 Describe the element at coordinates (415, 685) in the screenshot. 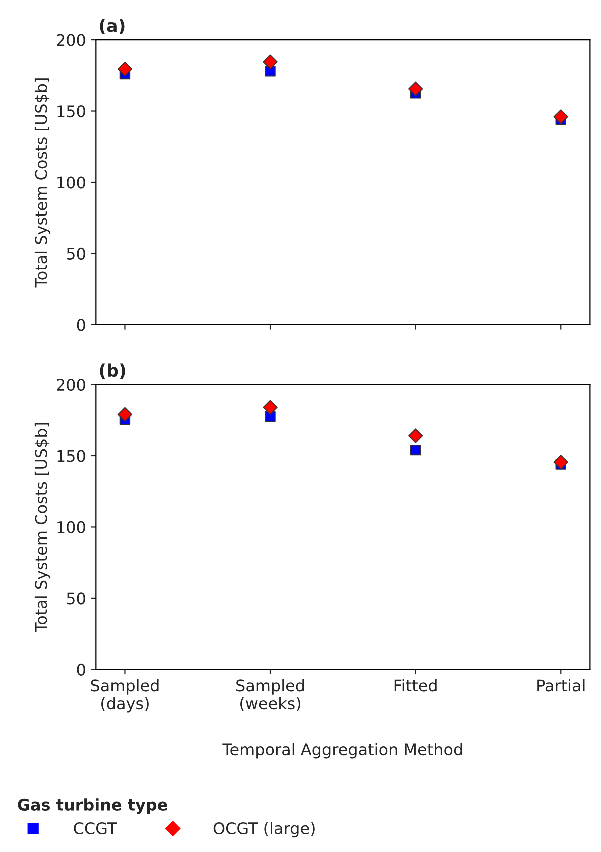

I see `x-tick-label: Fitted` at that location.